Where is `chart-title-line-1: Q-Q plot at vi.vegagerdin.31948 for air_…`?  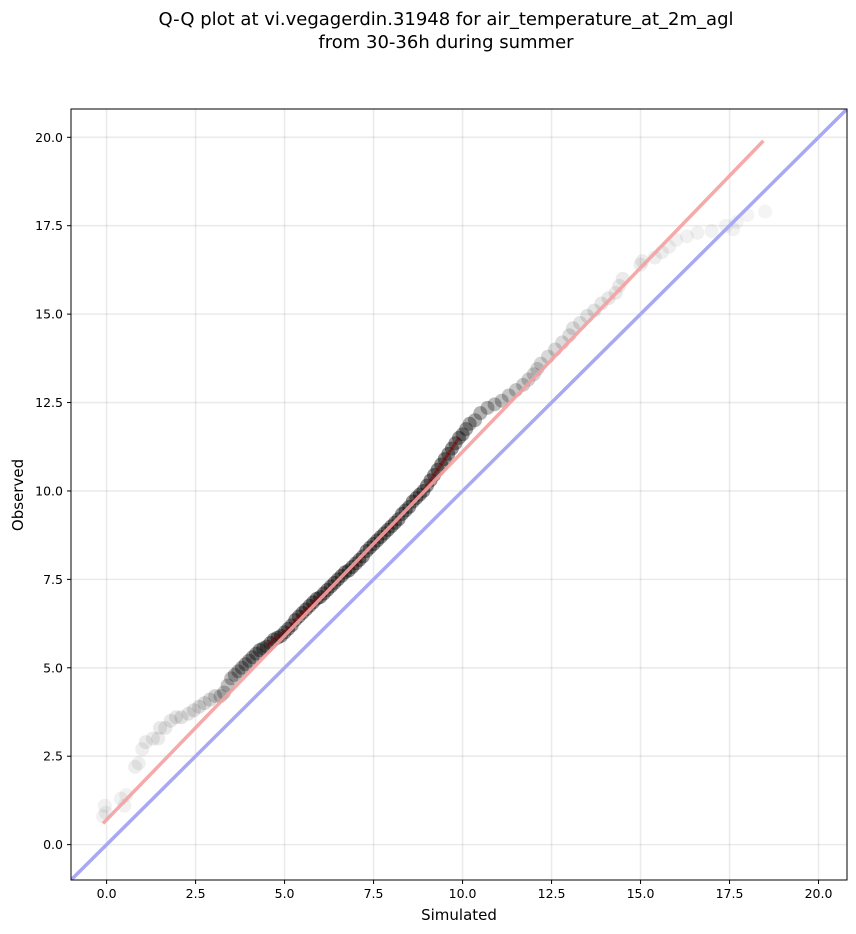 chart-title-line-1: Q-Q plot at vi.vegagerdin.31948 for air_… is located at coordinates (446, 19).